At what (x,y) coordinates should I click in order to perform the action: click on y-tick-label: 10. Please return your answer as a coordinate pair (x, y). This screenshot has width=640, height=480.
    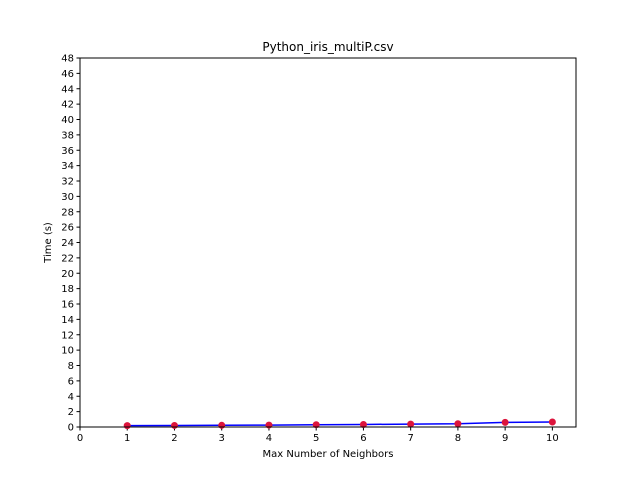
    Looking at the image, I should click on (67, 351).